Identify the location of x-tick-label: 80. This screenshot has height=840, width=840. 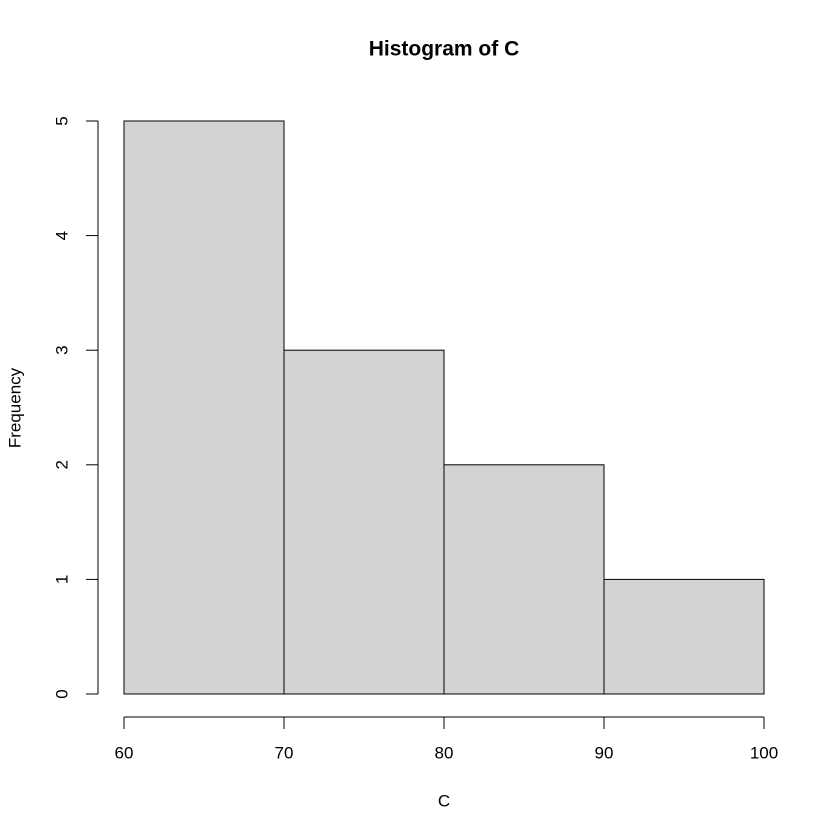
(444, 752).